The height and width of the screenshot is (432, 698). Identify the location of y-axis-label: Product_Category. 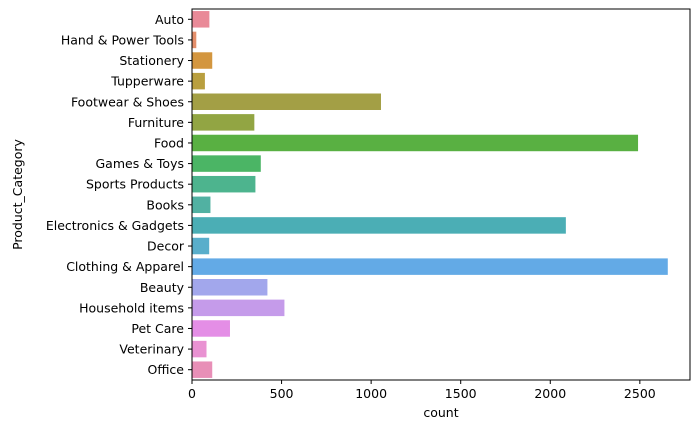
(17, 193).